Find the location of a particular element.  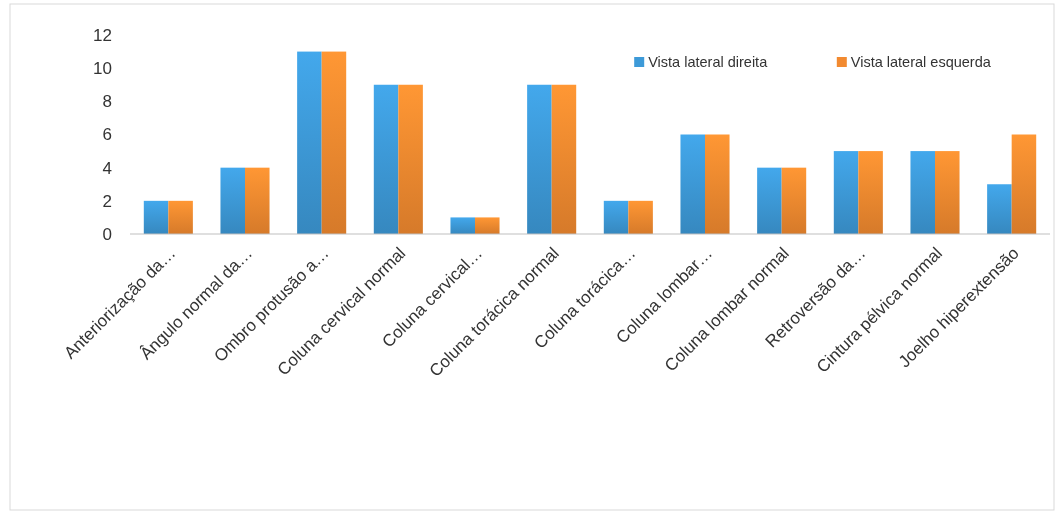

y-tick-label: 8 is located at coordinates (107, 102).